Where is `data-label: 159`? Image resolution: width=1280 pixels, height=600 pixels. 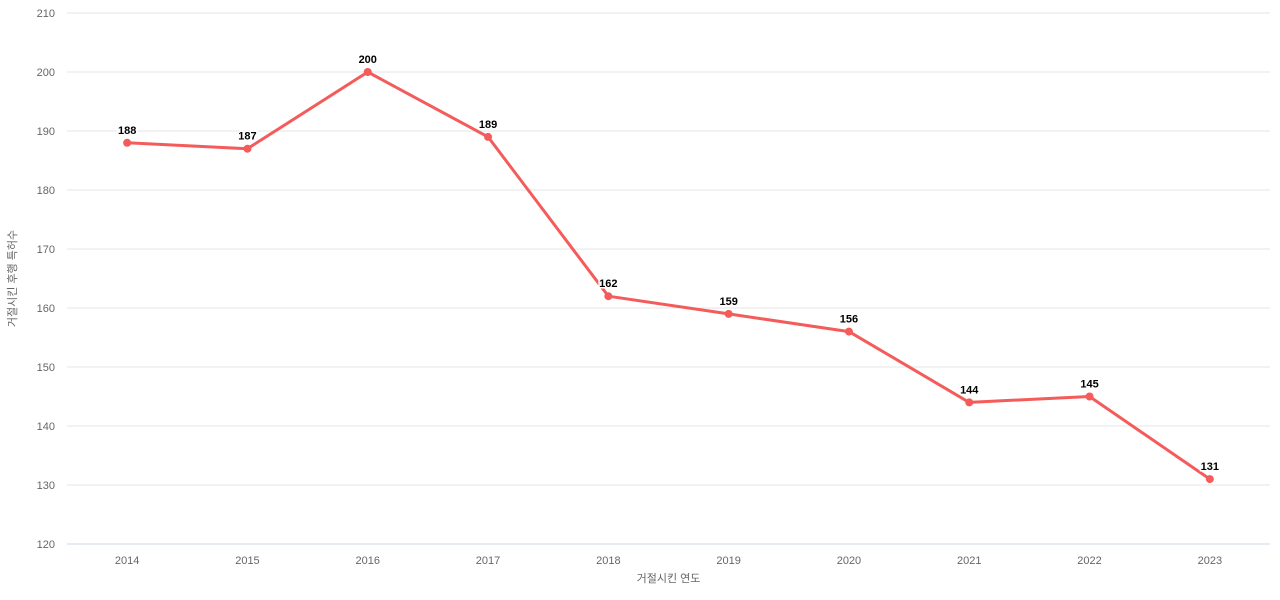
data-label: 159 is located at coordinates (728, 302).